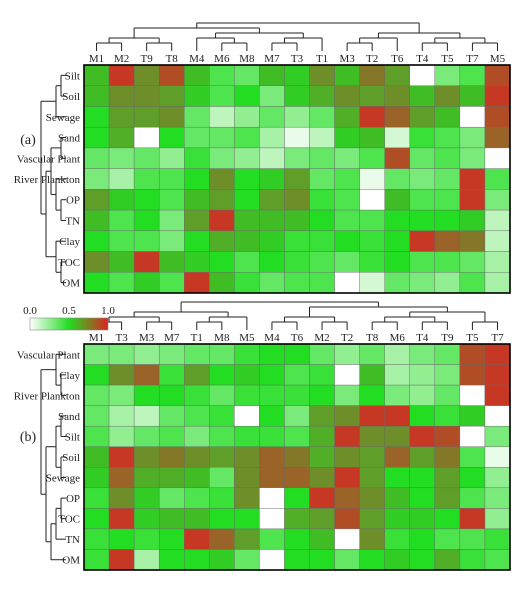  I want to click on color-legend: 0.0 0.5 1.0, so click(69, 318).